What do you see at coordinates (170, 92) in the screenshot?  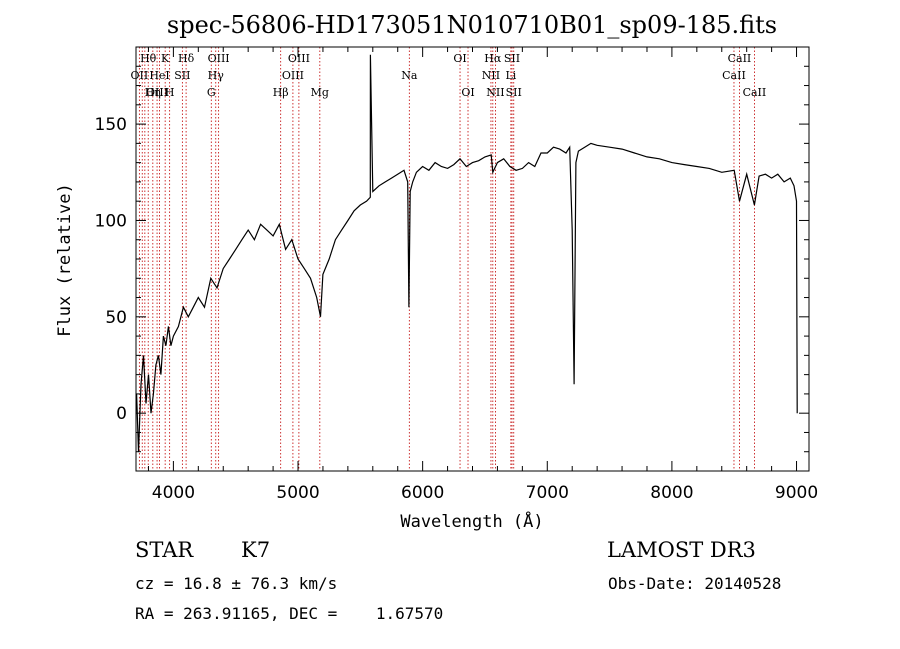 I see `line-label: H` at bounding box center [170, 92].